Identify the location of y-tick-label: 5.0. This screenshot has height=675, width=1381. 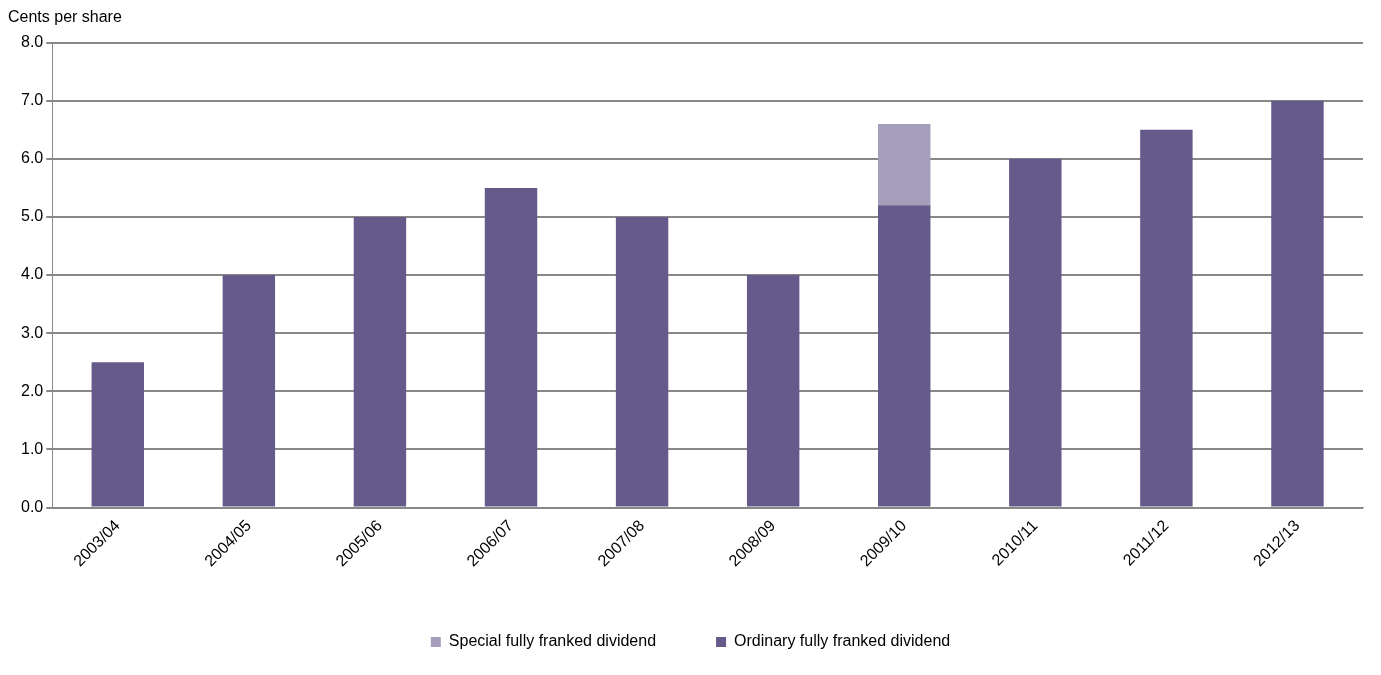
(32, 216).